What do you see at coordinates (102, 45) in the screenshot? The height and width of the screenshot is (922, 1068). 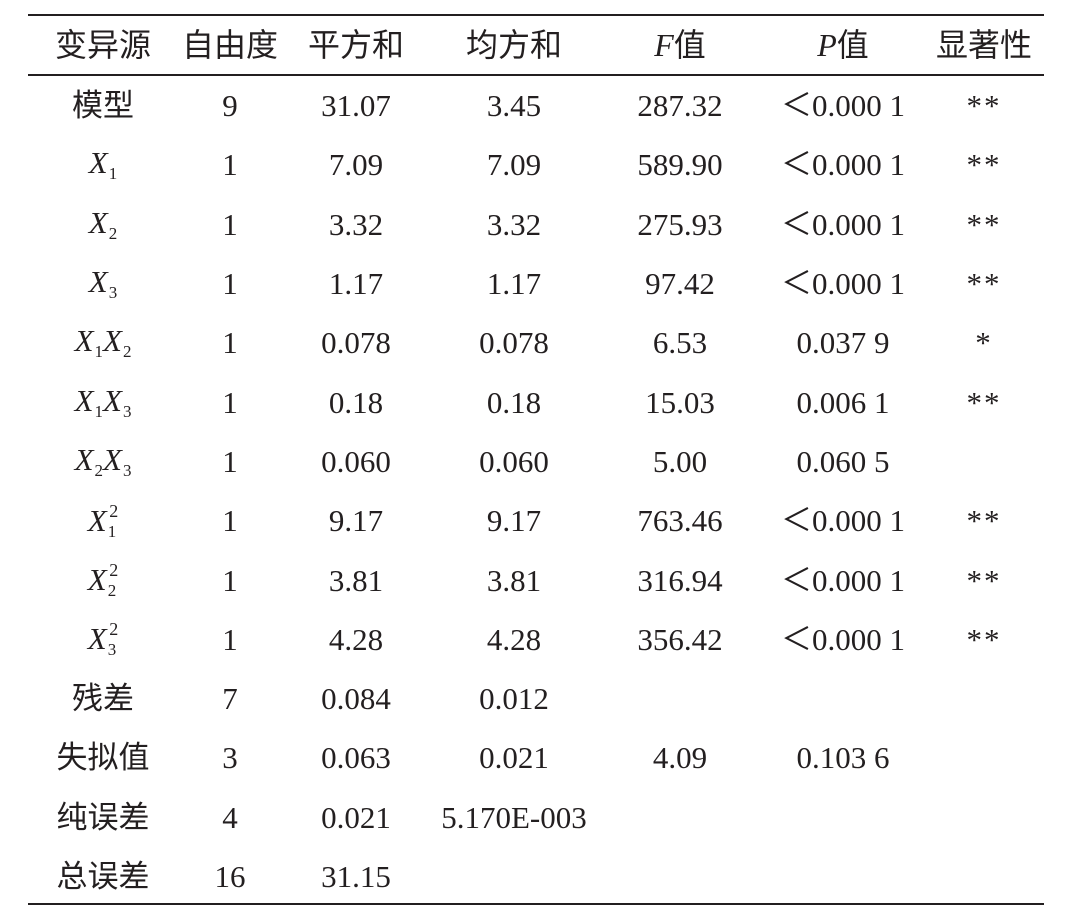 I see `header-source: 变异源` at bounding box center [102, 45].